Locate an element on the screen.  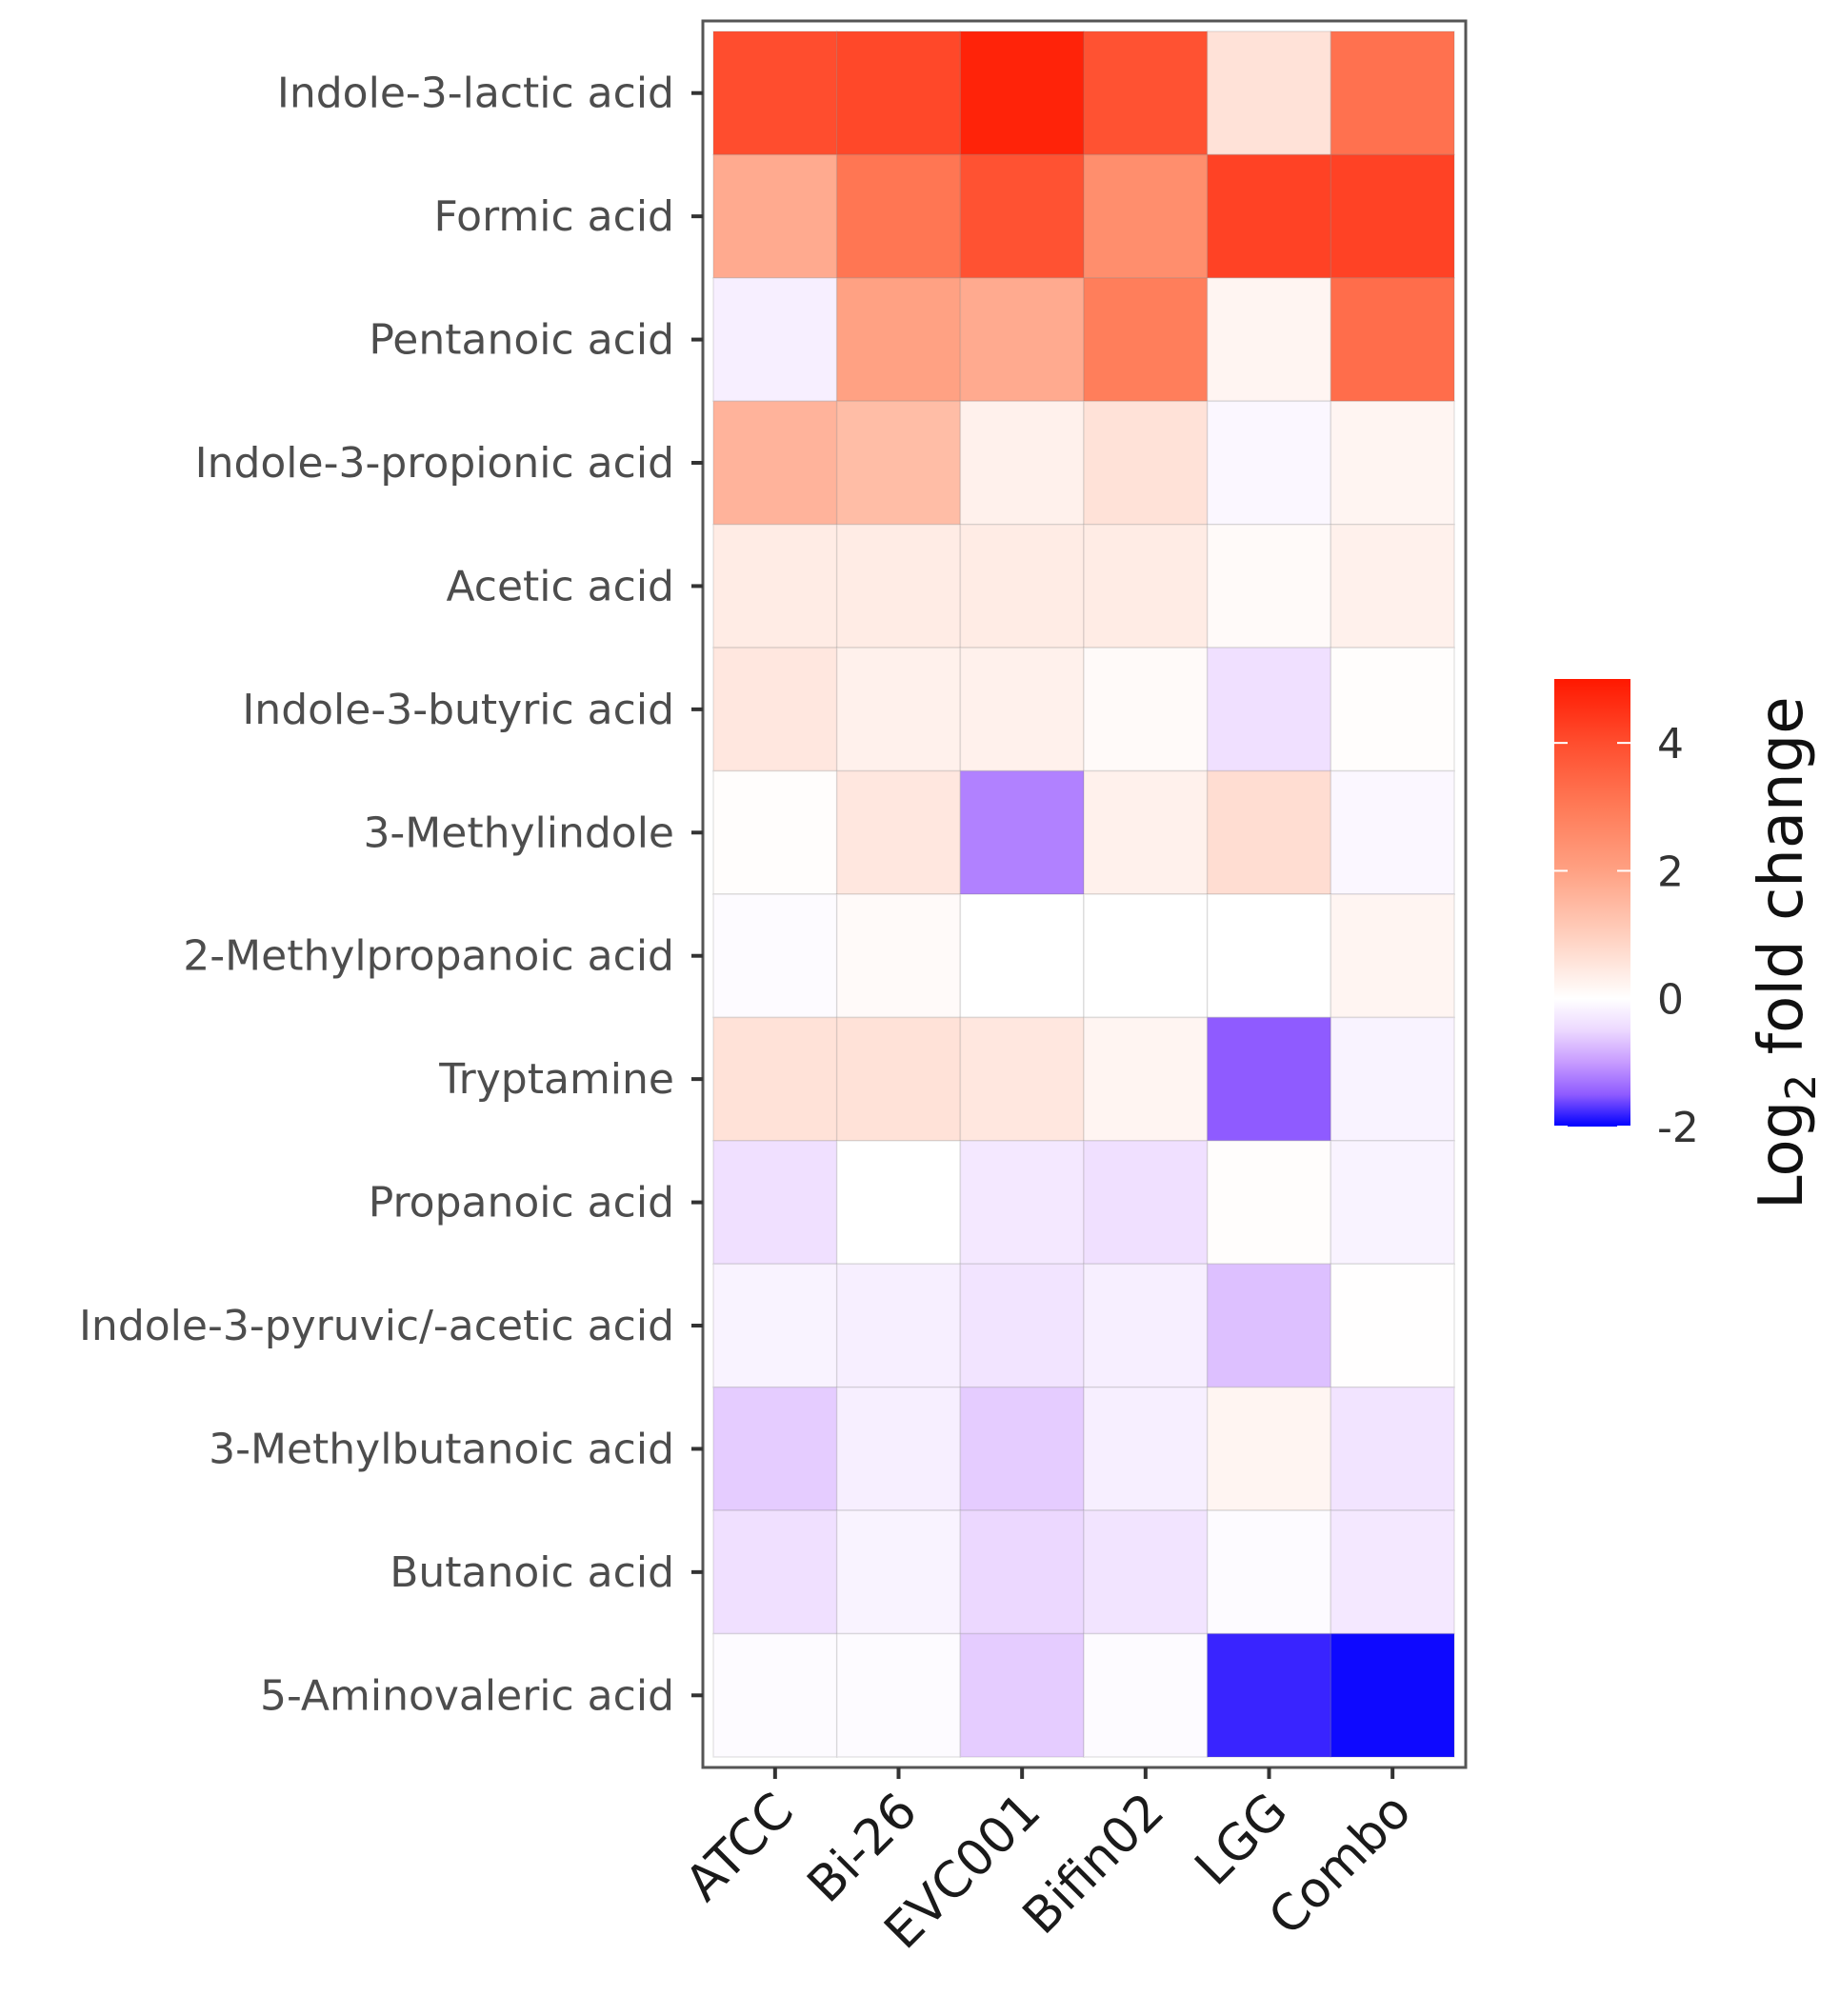
y-tick-label: 5-Aminovaleric acid is located at coordinates (467, 1695).